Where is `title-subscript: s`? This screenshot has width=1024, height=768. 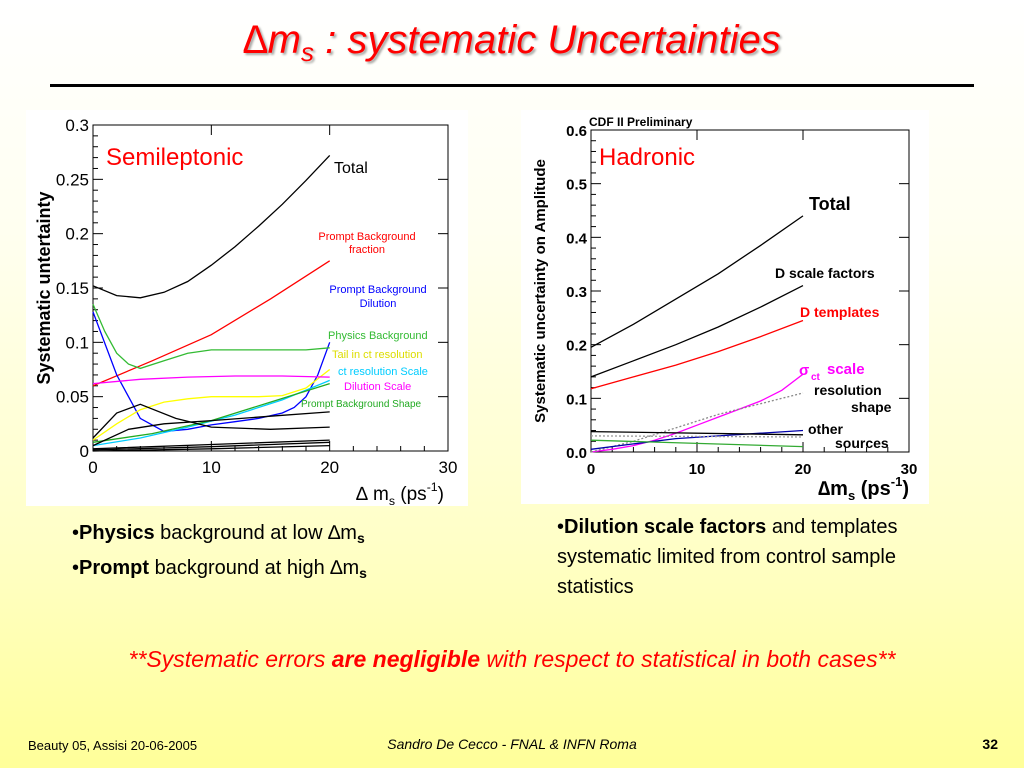 title-subscript: s is located at coordinates (307, 52).